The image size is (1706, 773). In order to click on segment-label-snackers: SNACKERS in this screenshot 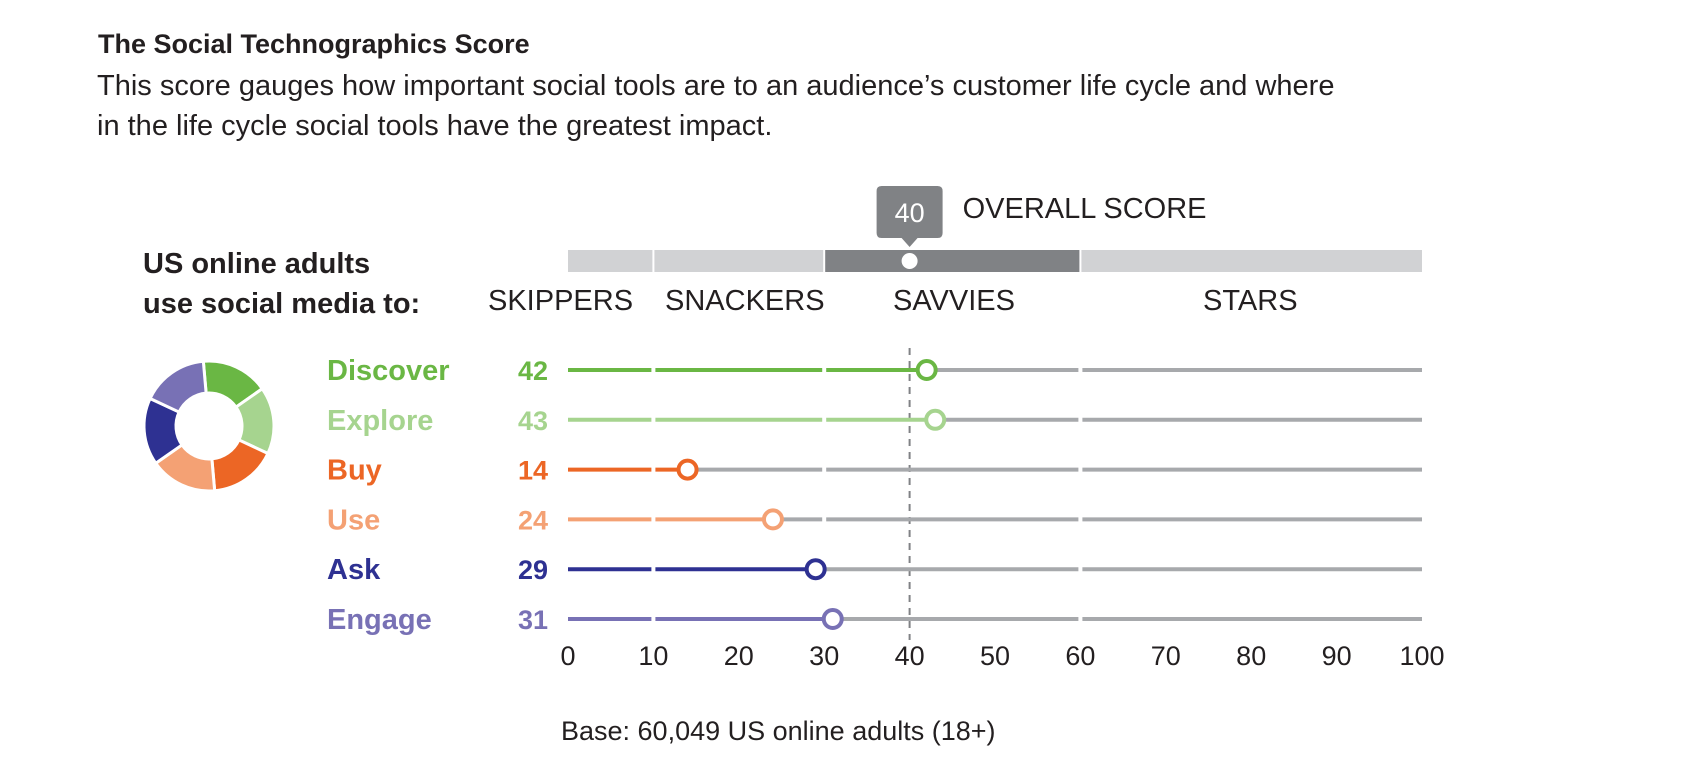, I will do `click(745, 301)`.